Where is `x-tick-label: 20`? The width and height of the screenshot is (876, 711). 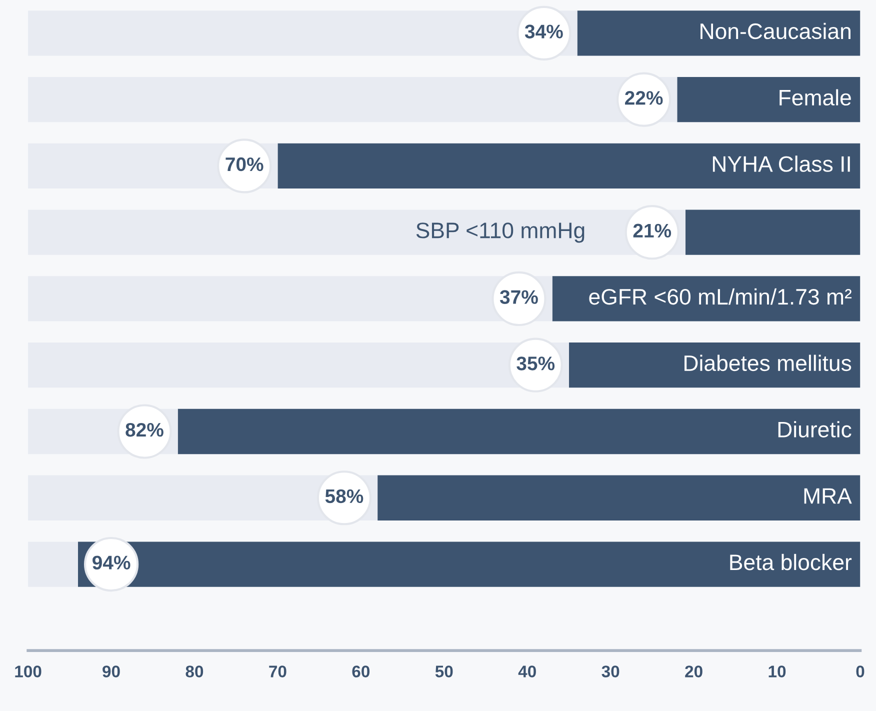
x-tick-label: 20 is located at coordinates (693, 672).